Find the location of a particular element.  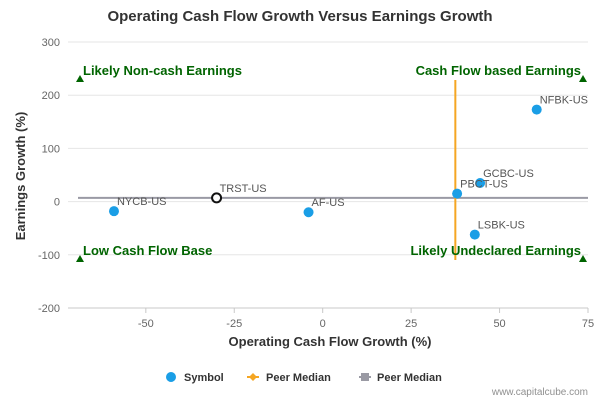

y-tick-label: 200 is located at coordinates (51, 96).